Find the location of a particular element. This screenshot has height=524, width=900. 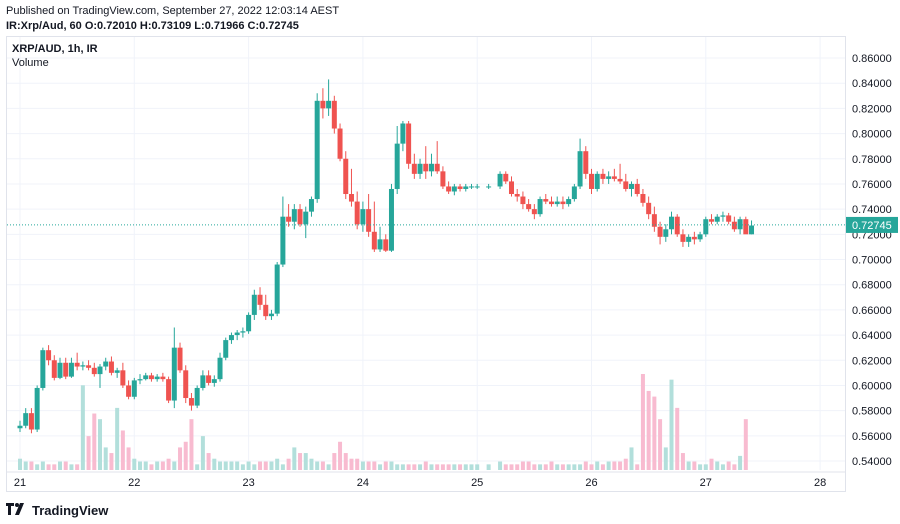

y-tick-label: 0.80000 is located at coordinates (872, 135).